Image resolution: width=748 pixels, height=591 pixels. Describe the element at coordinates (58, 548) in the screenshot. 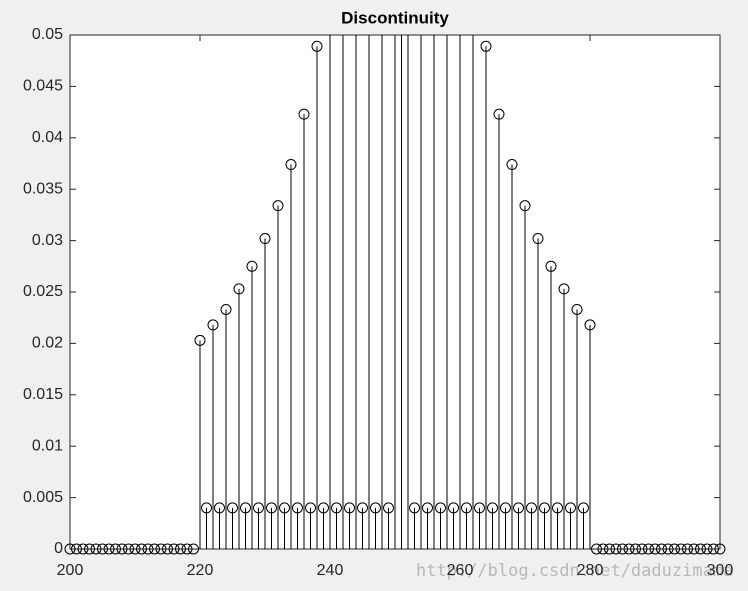

I see `y-tick-label: 0` at that location.